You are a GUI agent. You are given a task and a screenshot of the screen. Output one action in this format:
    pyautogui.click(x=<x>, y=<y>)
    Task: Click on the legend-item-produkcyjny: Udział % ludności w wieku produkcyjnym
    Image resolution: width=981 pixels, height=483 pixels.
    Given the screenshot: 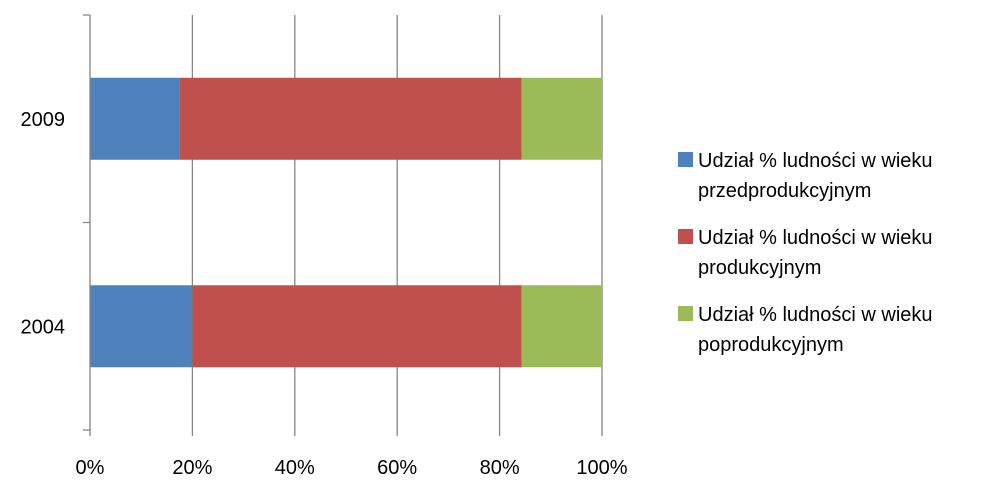 What is the action you would take?
    pyautogui.click(x=826, y=253)
    